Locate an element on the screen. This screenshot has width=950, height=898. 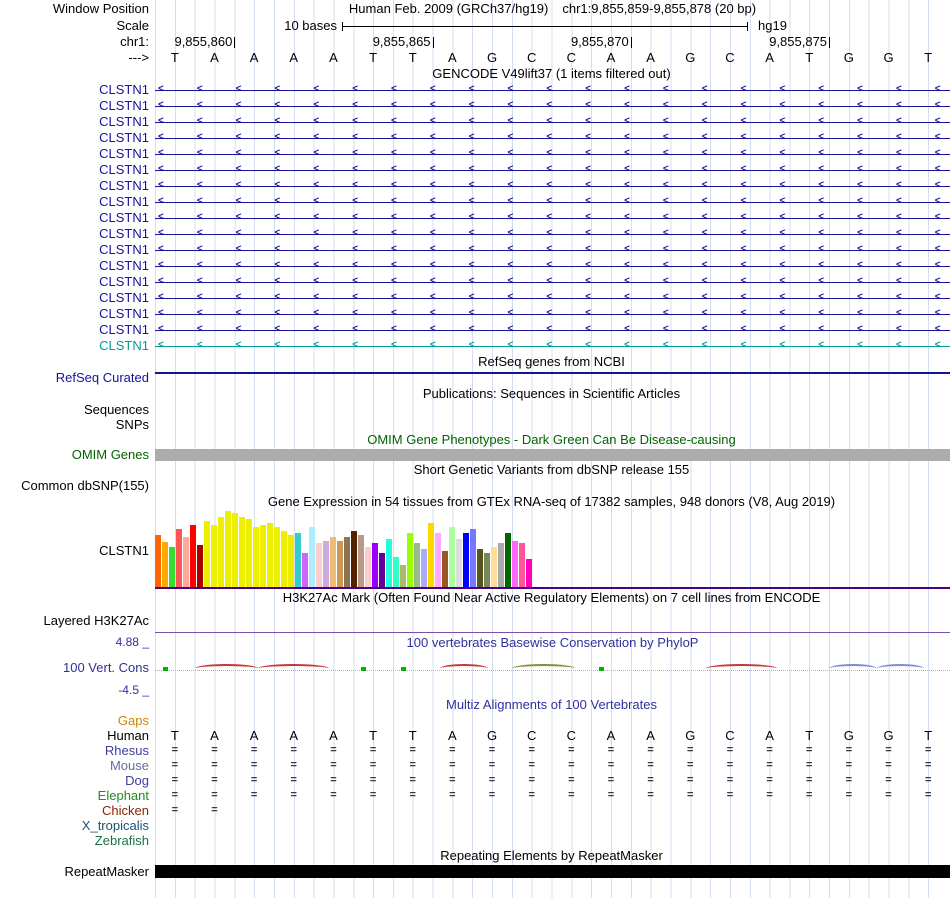
omim-gene-item is located at coordinates (552, 455).